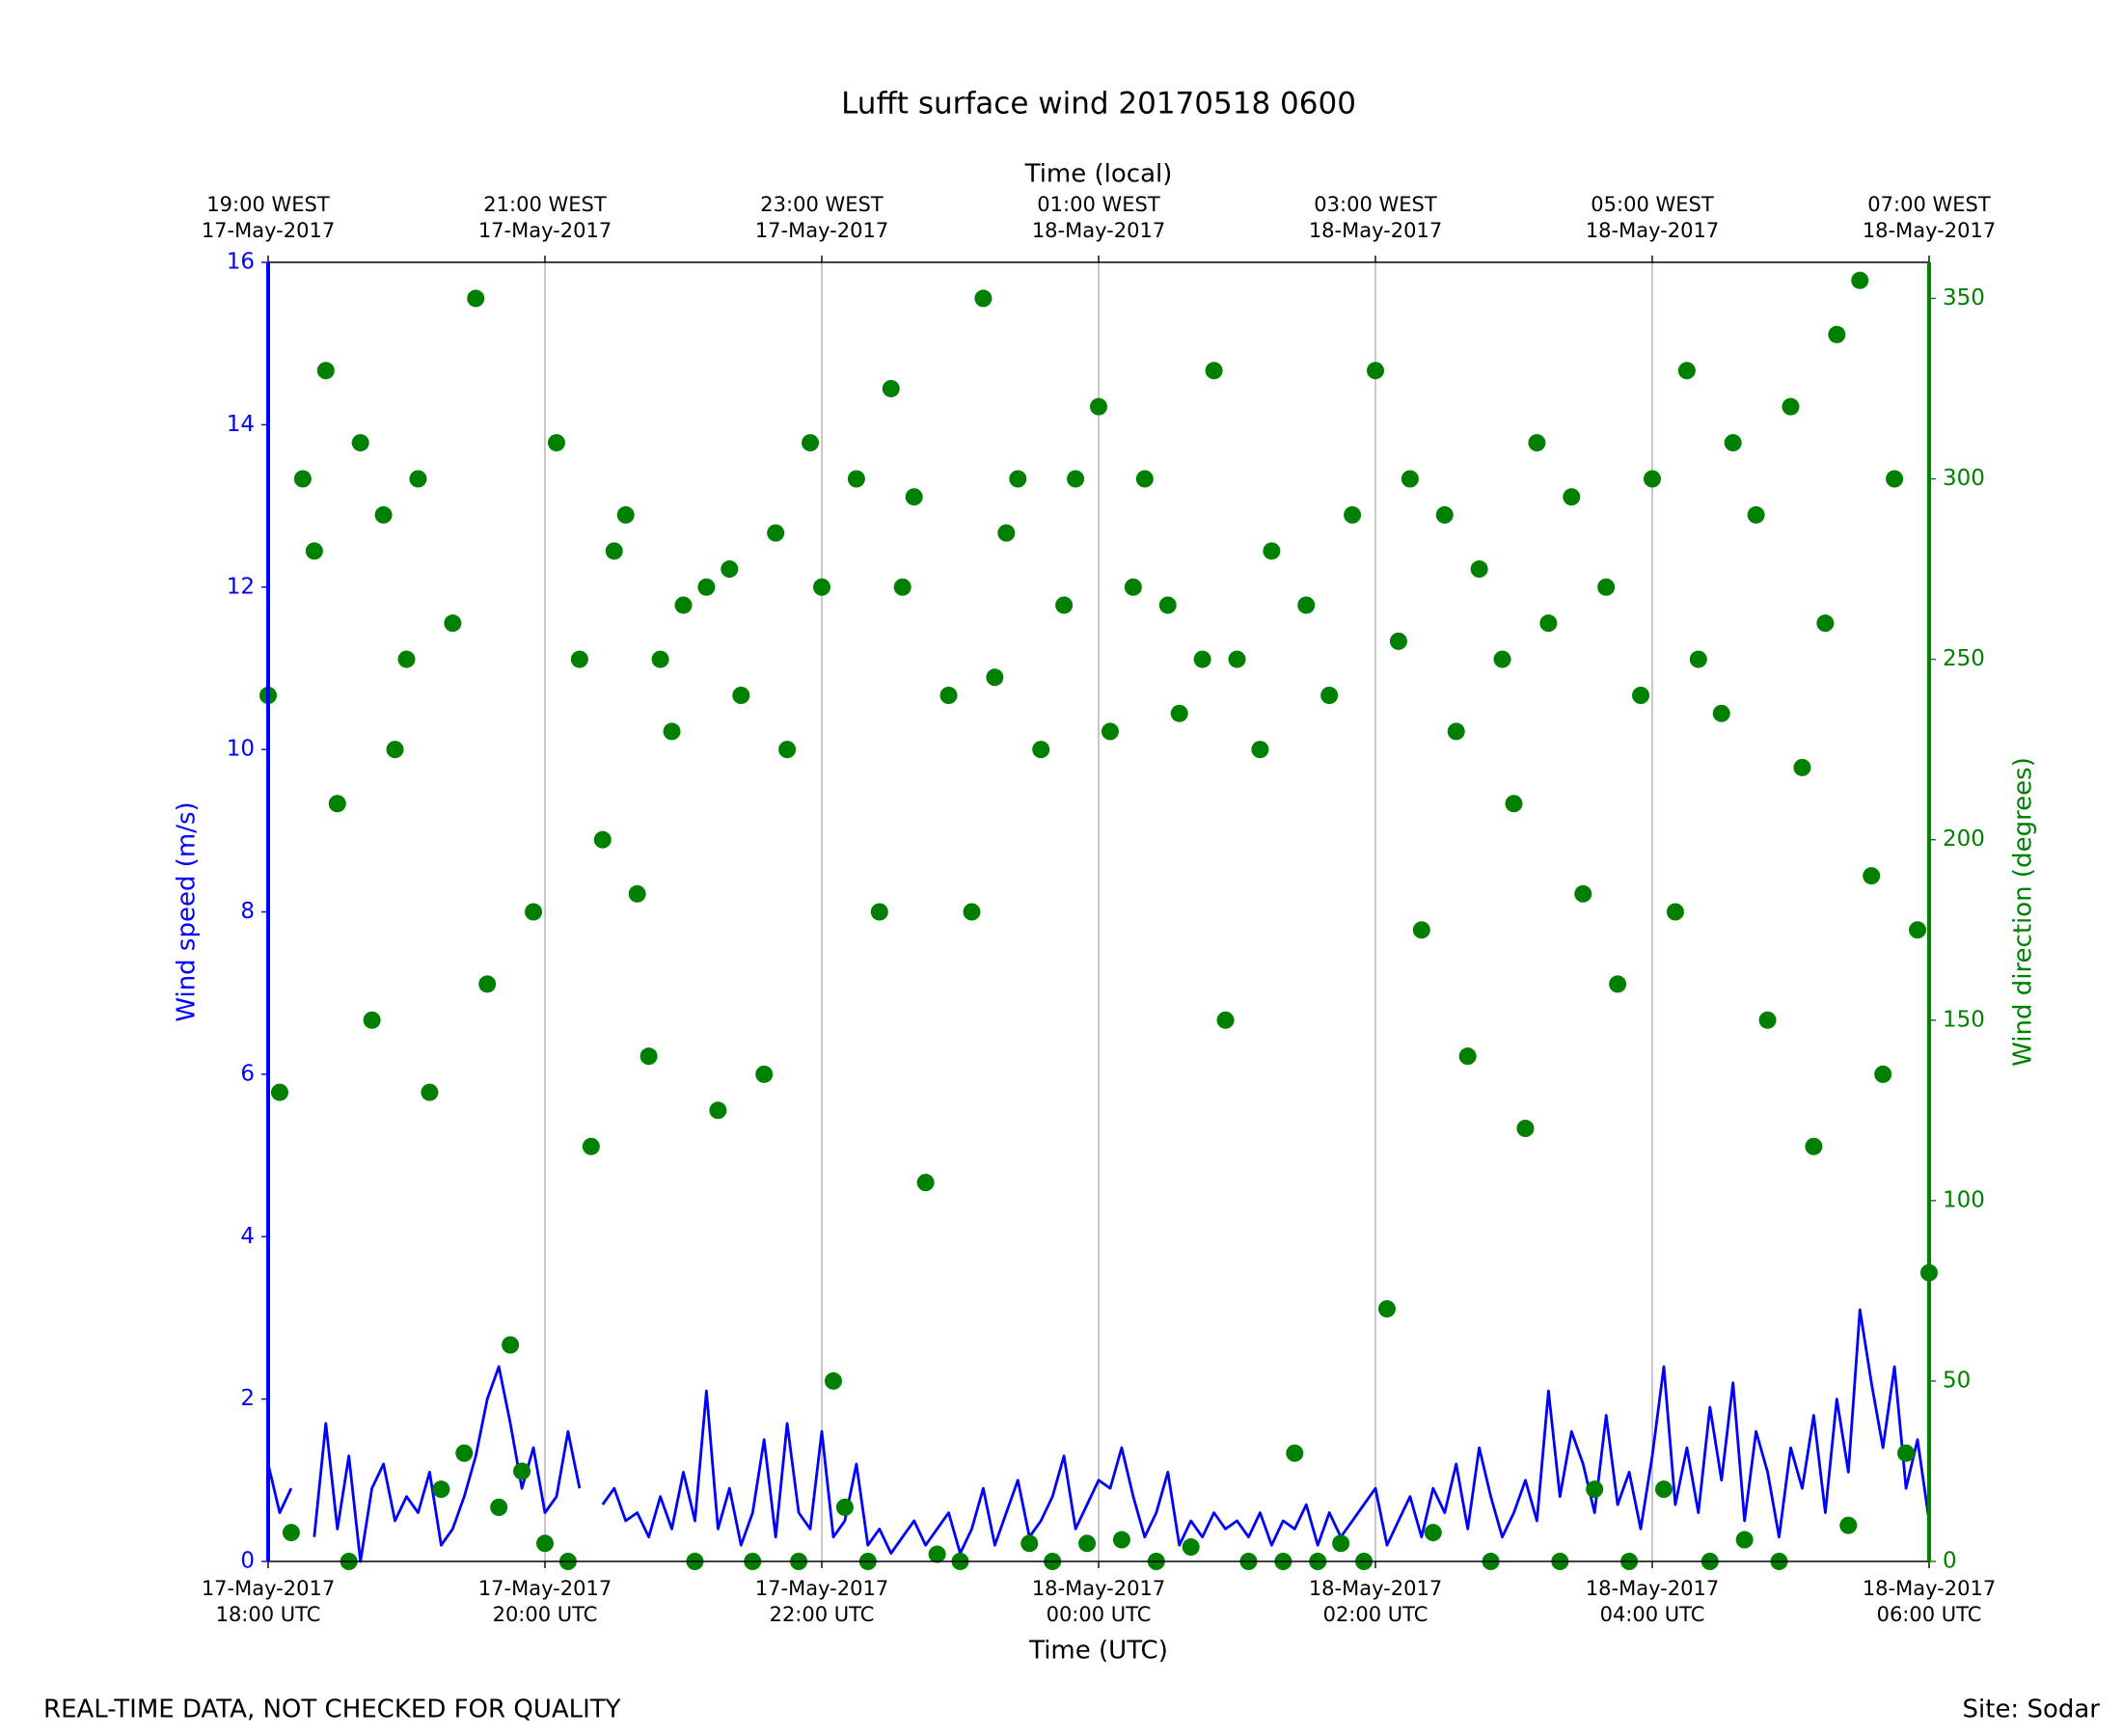 The height and width of the screenshot is (1736, 2122). I want to click on y-tick-label: 6, so click(248, 1073).